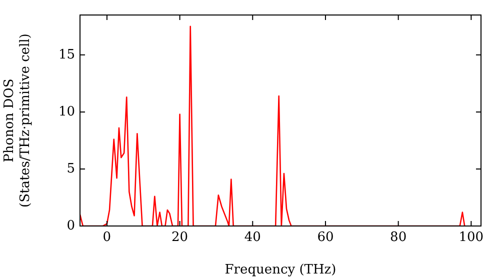 This screenshot has height=280, width=500. What do you see at coordinates (66, 112) in the screenshot?
I see `y-tick-label: 10` at bounding box center [66, 112].